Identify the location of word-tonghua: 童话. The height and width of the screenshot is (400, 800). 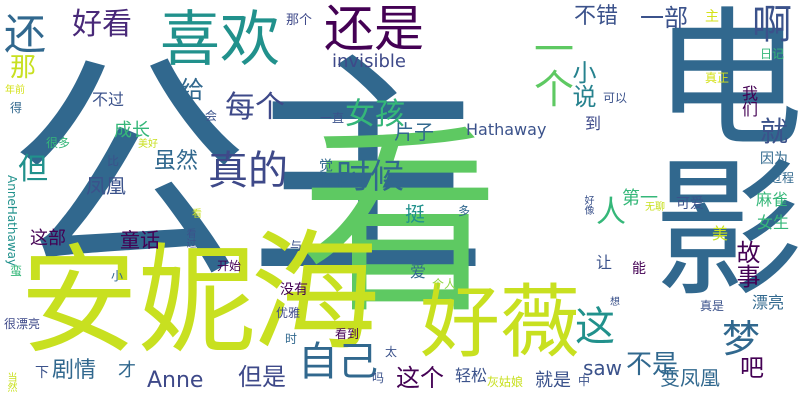
(140, 240).